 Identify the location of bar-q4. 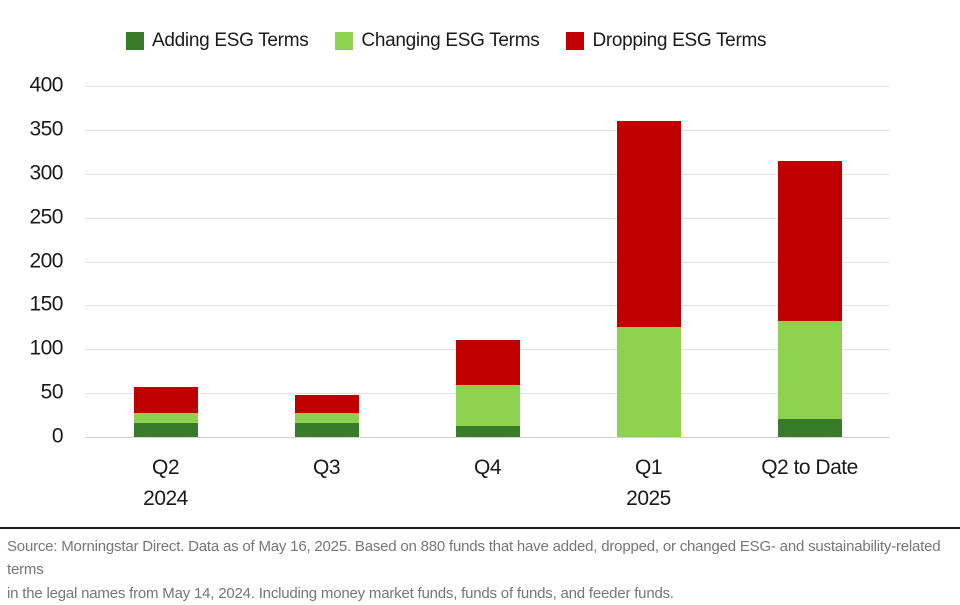
(487, 261).